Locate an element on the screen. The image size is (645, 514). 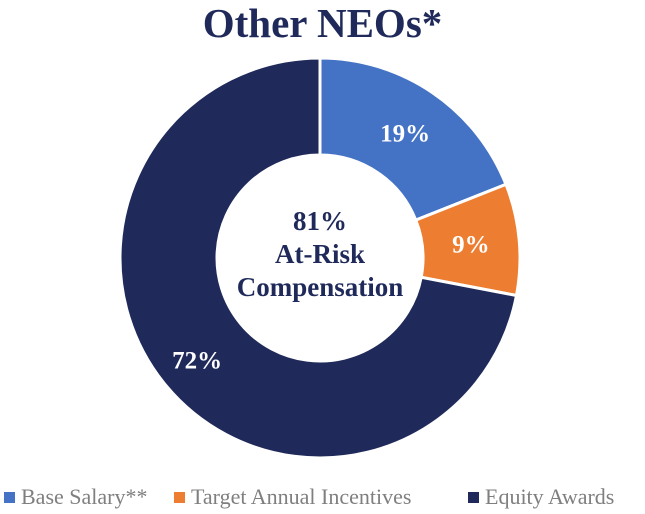
chart-title: Other NEOs* is located at coordinates (322, 23).